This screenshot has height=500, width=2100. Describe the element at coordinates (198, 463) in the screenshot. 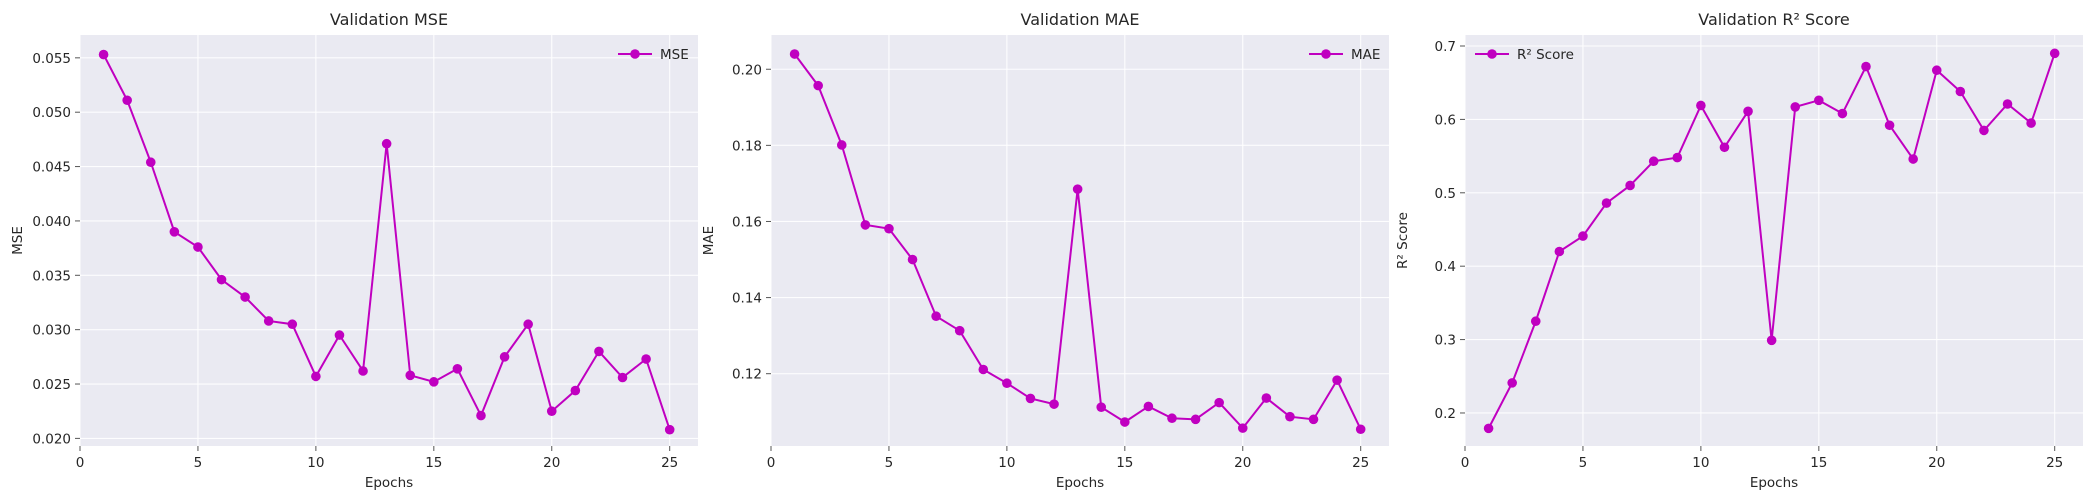

I see `mse-x-tick-label-1: 5` at that location.